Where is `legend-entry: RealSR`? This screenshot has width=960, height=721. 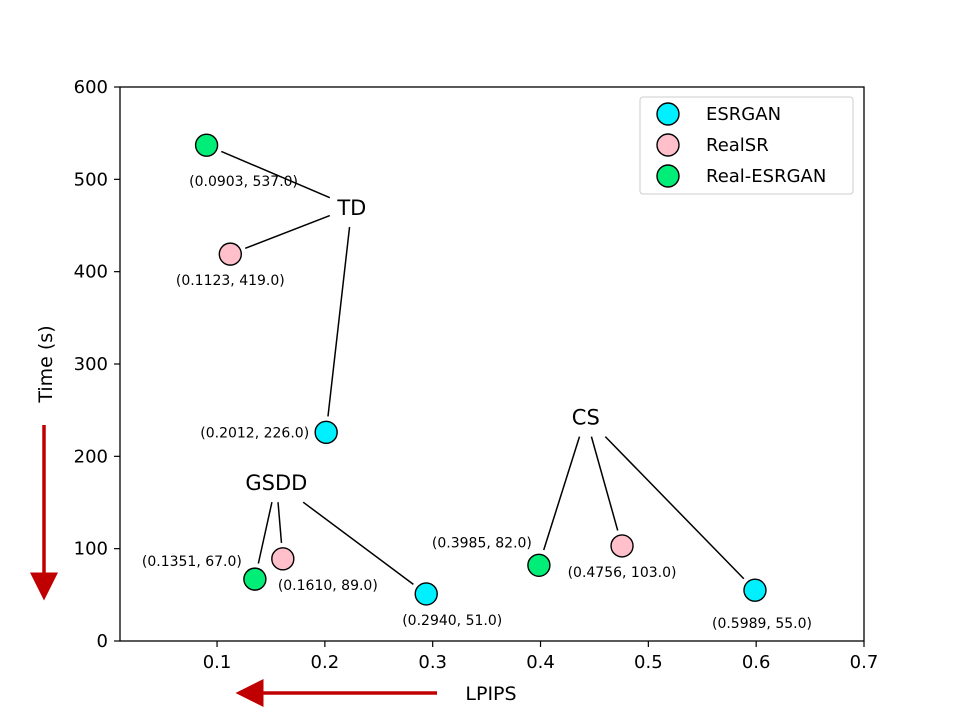 legend-entry: RealSR is located at coordinates (737, 145).